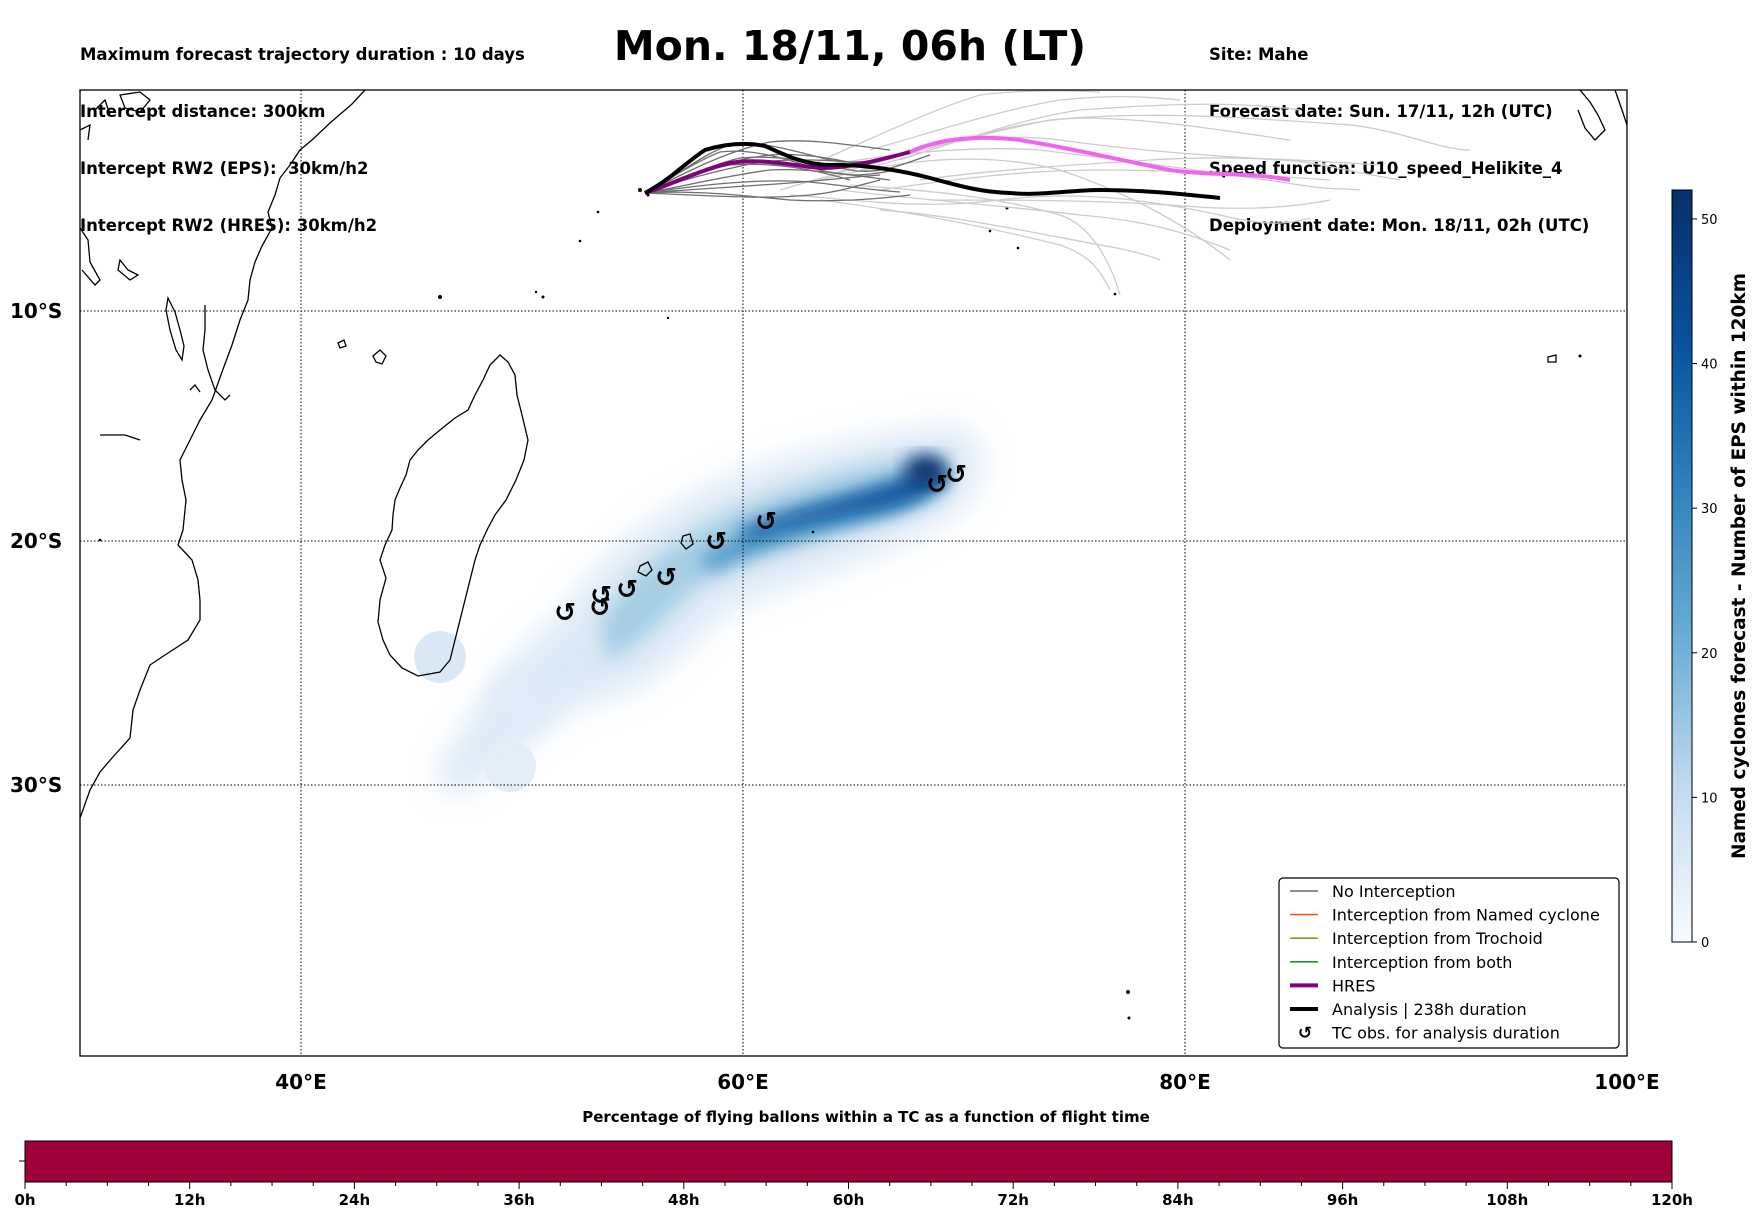 This screenshot has width=1752, height=1213. Describe the element at coordinates (223, 454) in the screenshot. I see `africa-coast` at that location.